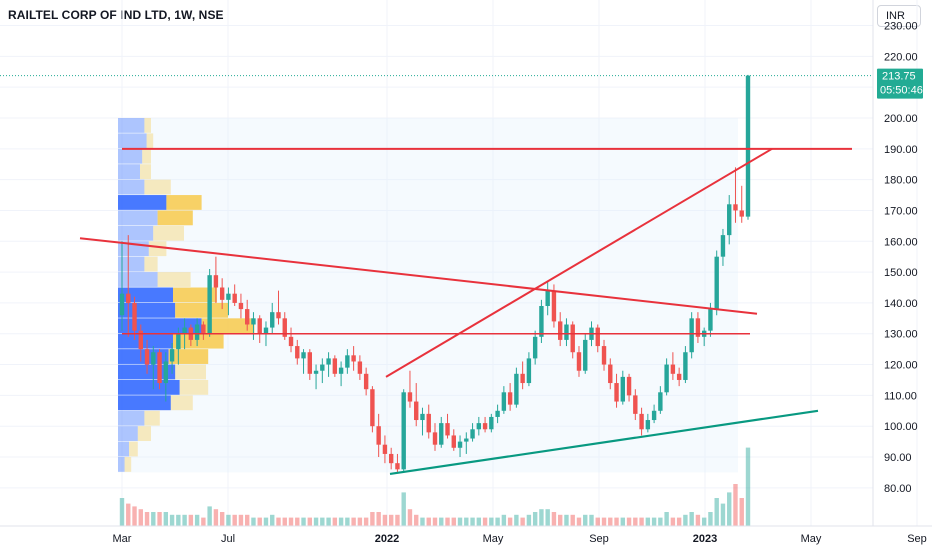  Describe the element at coordinates (493, 539) in the screenshot. I see `x-tick-label: May` at that location.